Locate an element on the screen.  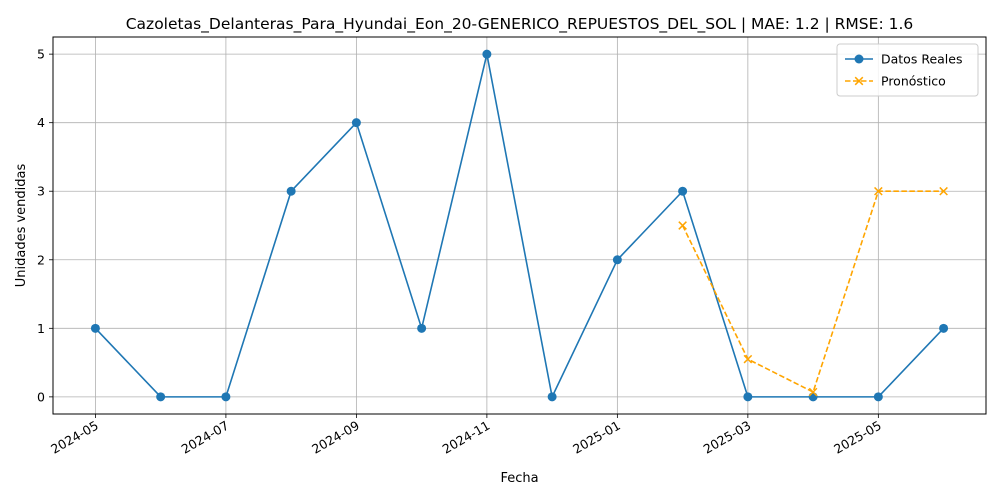
y-tick-label: 3 is located at coordinates (41, 191).